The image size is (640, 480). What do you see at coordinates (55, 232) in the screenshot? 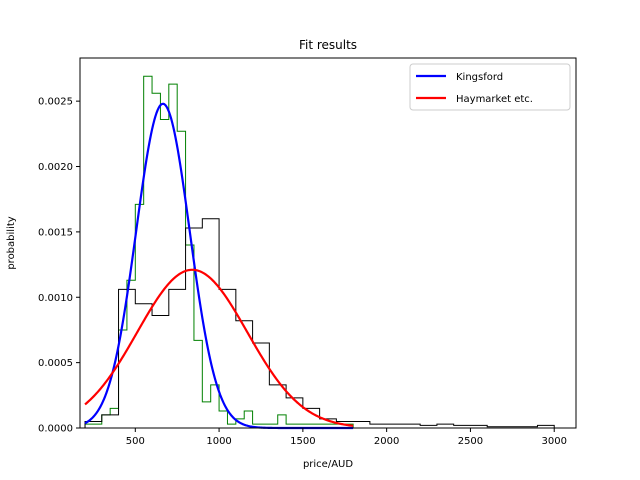
I see `y-tick-label: 0.0015` at bounding box center [55, 232].